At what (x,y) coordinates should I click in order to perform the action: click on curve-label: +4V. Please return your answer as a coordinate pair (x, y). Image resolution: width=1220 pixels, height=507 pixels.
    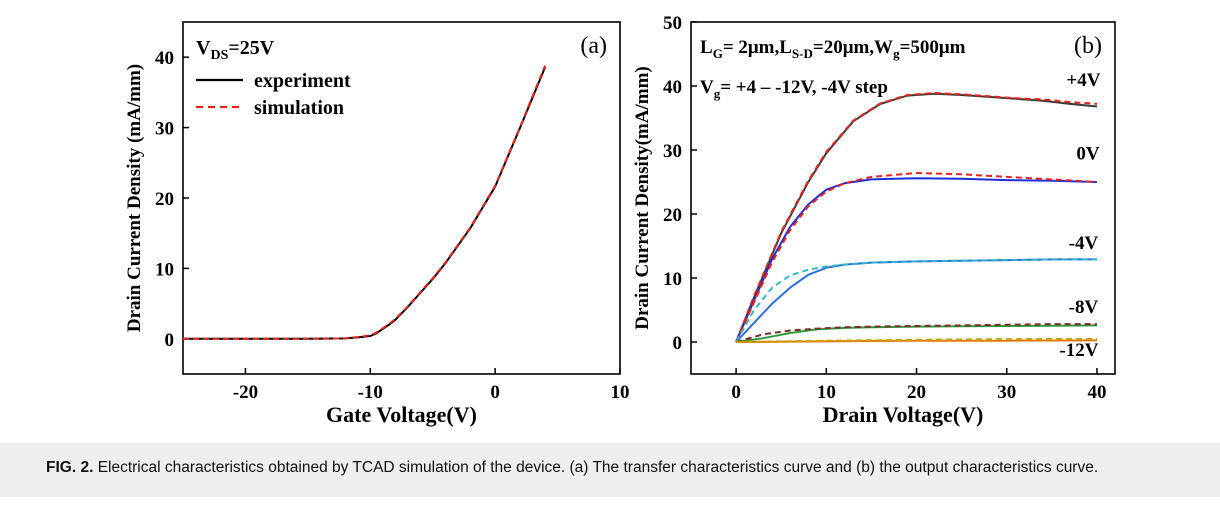
    Looking at the image, I should click on (1083, 80).